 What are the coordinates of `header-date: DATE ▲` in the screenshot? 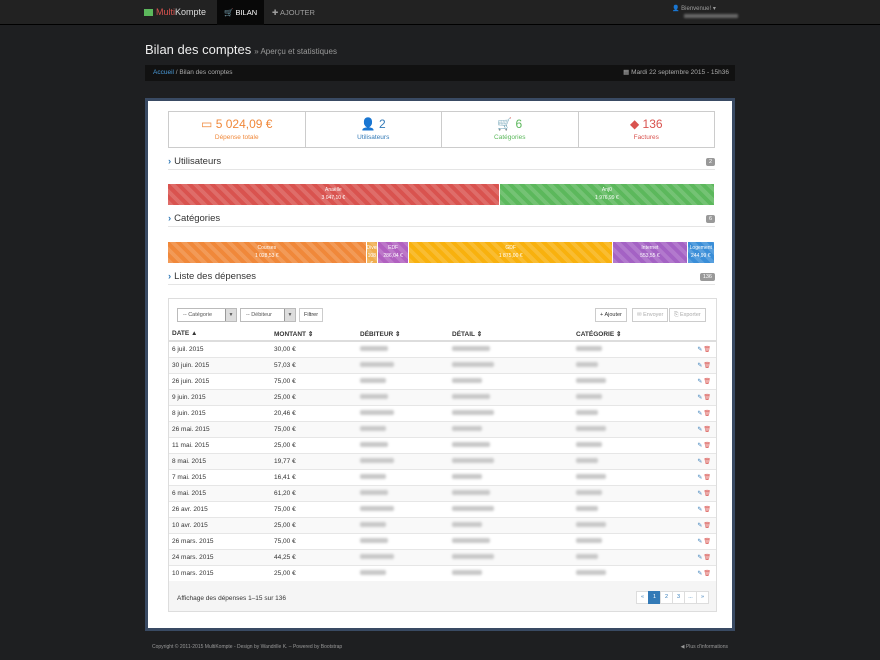 It's located at (220, 334).